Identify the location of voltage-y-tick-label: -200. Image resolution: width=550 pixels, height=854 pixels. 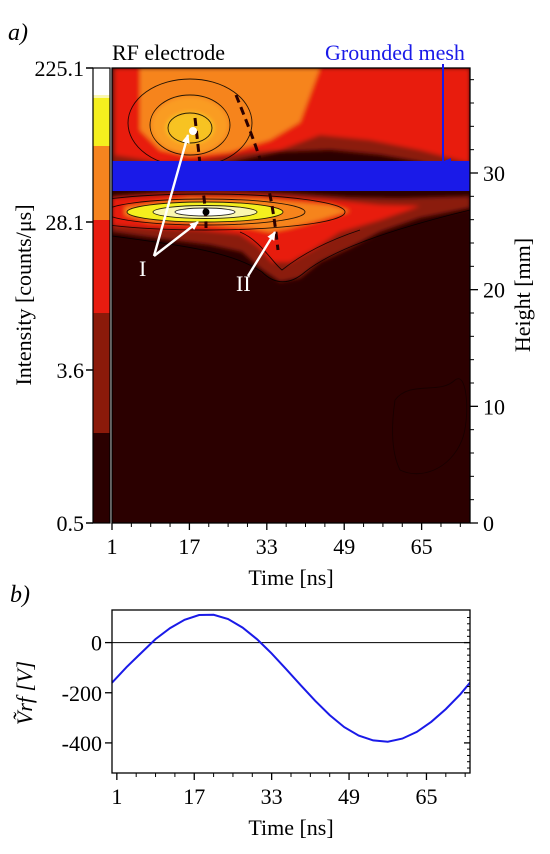
(82, 693).